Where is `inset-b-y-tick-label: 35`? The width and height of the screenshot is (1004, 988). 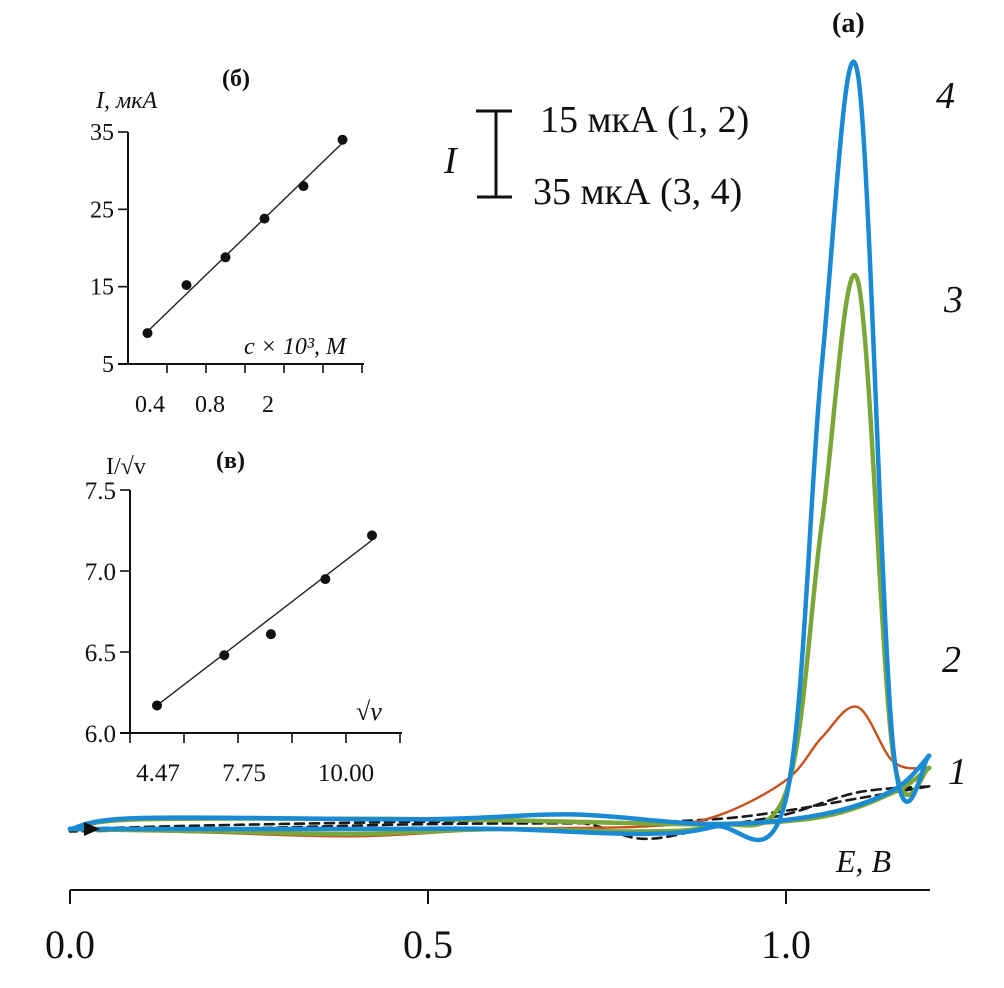
inset-b-y-tick-label: 35 is located at coordinates (102, 133).